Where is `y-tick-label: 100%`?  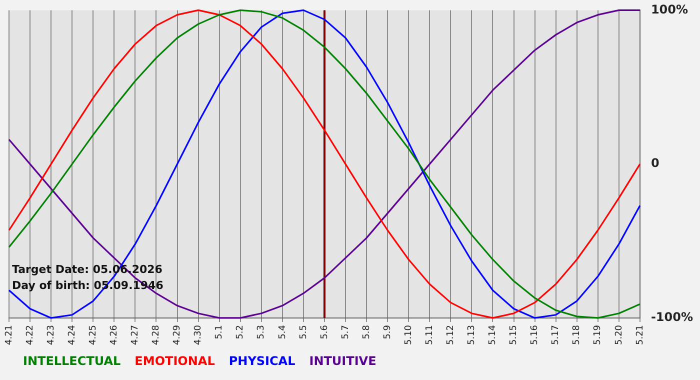 y-tick-label: 100% is located at coordinates (669, 9).